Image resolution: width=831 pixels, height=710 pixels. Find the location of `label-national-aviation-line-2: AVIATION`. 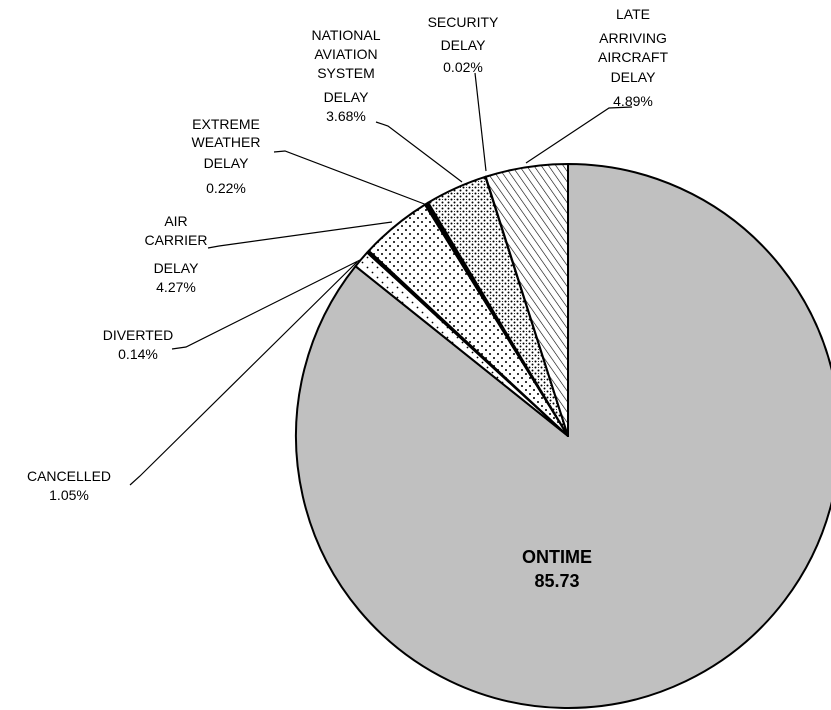

label-national-aviation-line-2: AVIATION is located at coordinates (345, 54).